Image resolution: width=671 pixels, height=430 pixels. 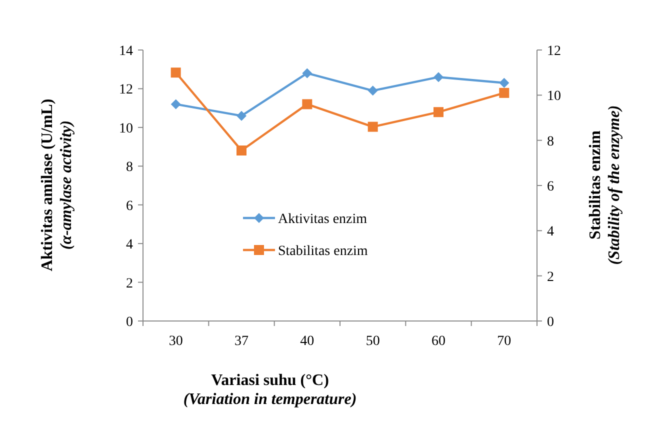 What do you see at coordinates (126, 90) in the screenshot?
I see `y-tick-label: 12` at bounding box center [126, 90].